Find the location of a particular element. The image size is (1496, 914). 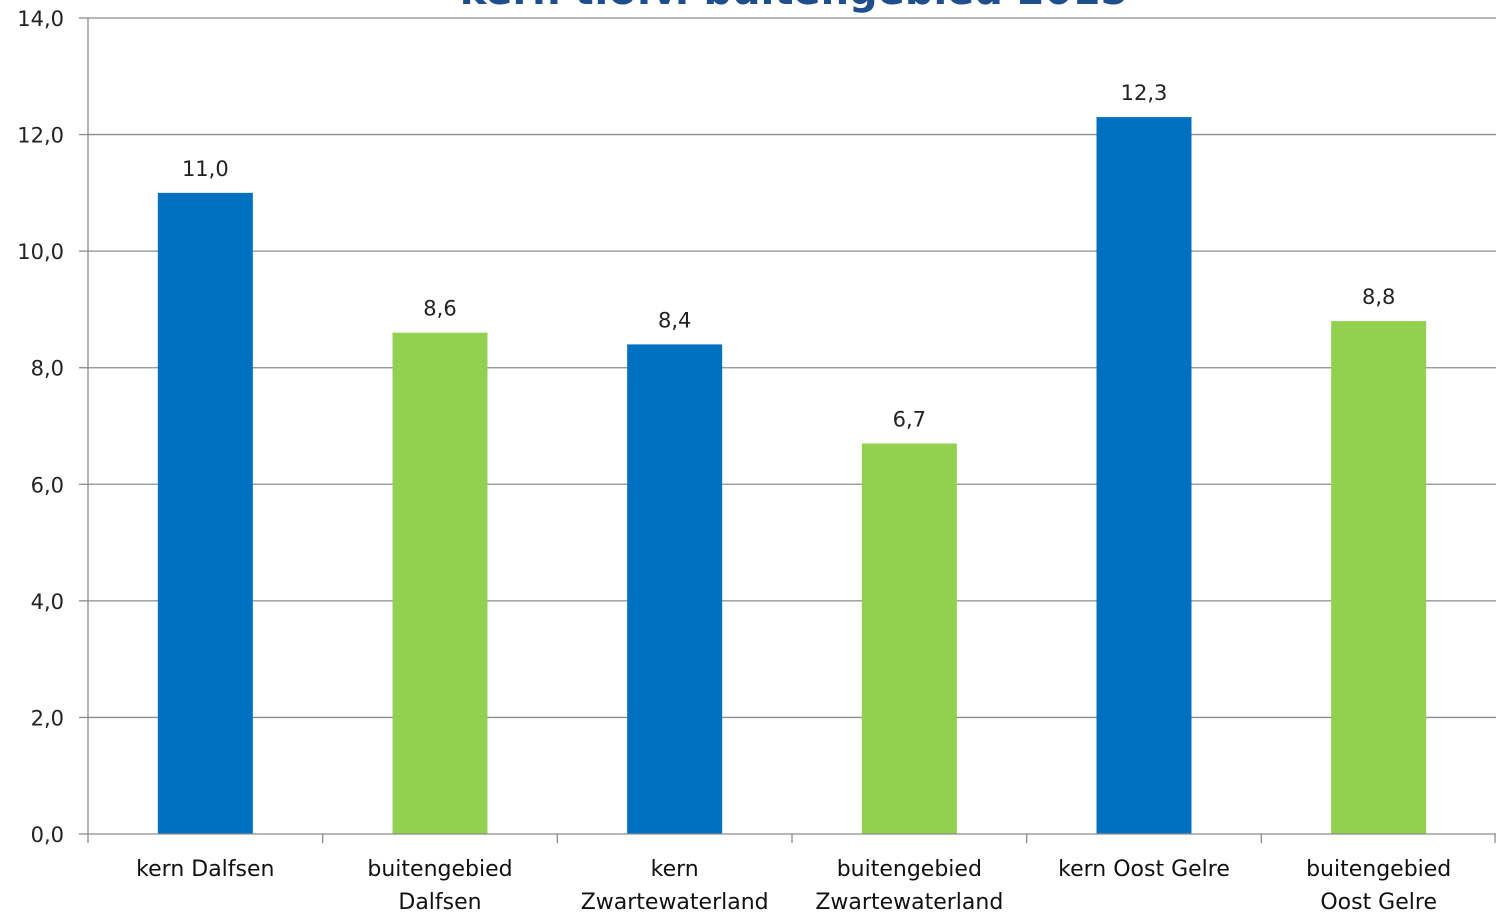

y-tick-label: 12,0 is located at coordinates (40, 136).